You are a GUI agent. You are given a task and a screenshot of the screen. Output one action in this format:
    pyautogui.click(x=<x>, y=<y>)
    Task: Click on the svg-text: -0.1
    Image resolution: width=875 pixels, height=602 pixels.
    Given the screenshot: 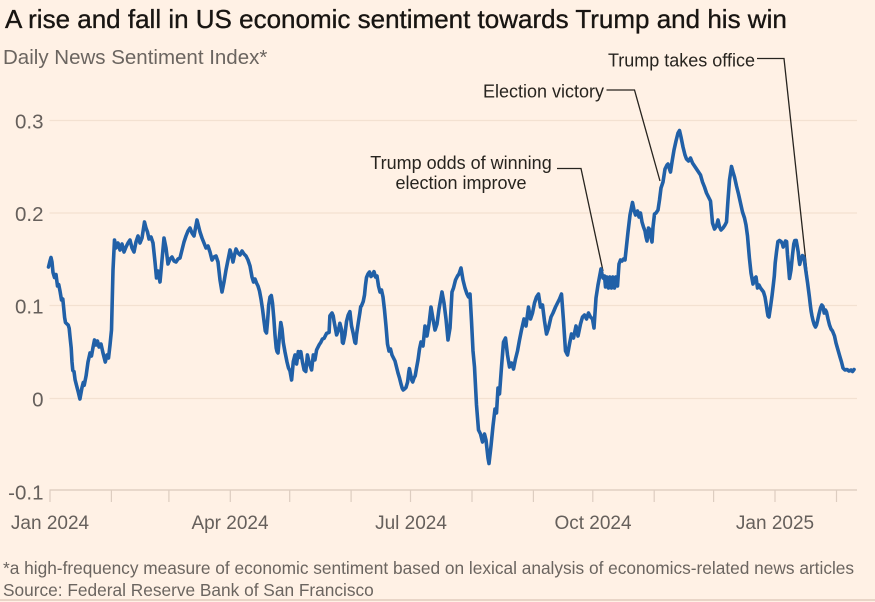 What is the action you would take?
    pyautogui.click(x=25, y=492)
    